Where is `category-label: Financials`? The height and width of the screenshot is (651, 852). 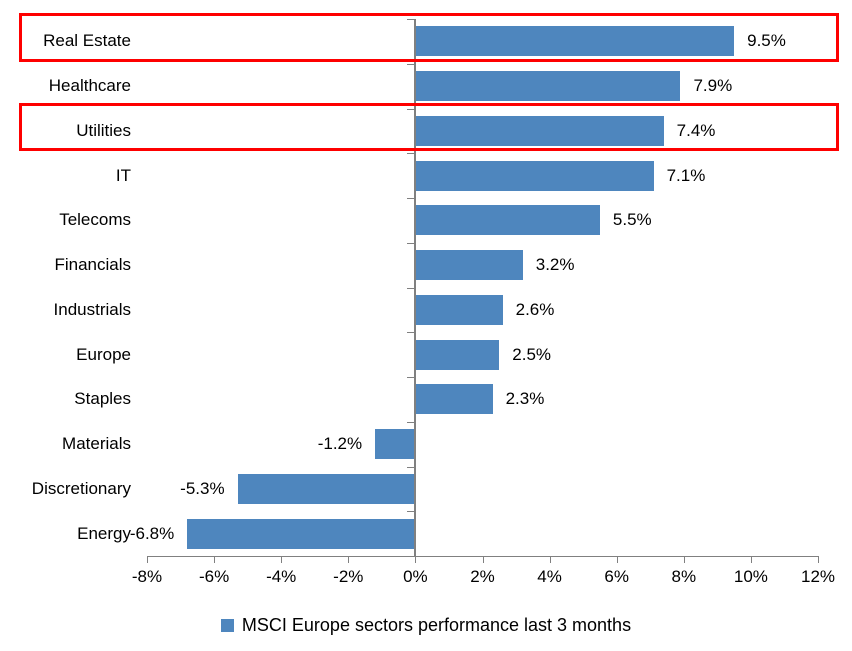
category-label: Financials is located at coordinates (92, 265).